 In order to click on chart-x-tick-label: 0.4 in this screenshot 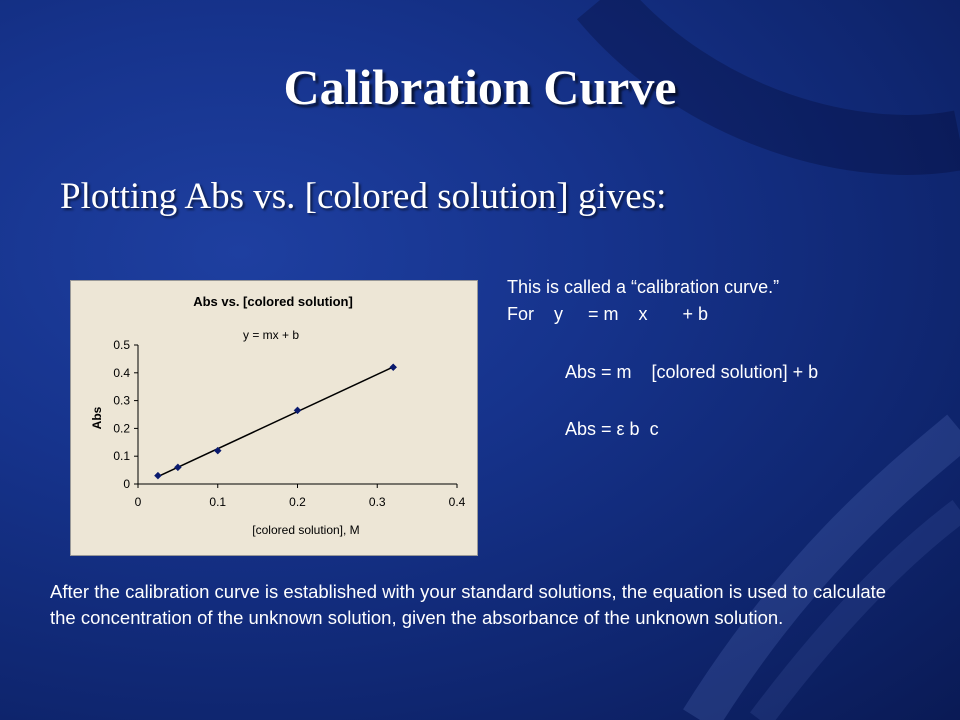, I will do `click(457, 502)`.